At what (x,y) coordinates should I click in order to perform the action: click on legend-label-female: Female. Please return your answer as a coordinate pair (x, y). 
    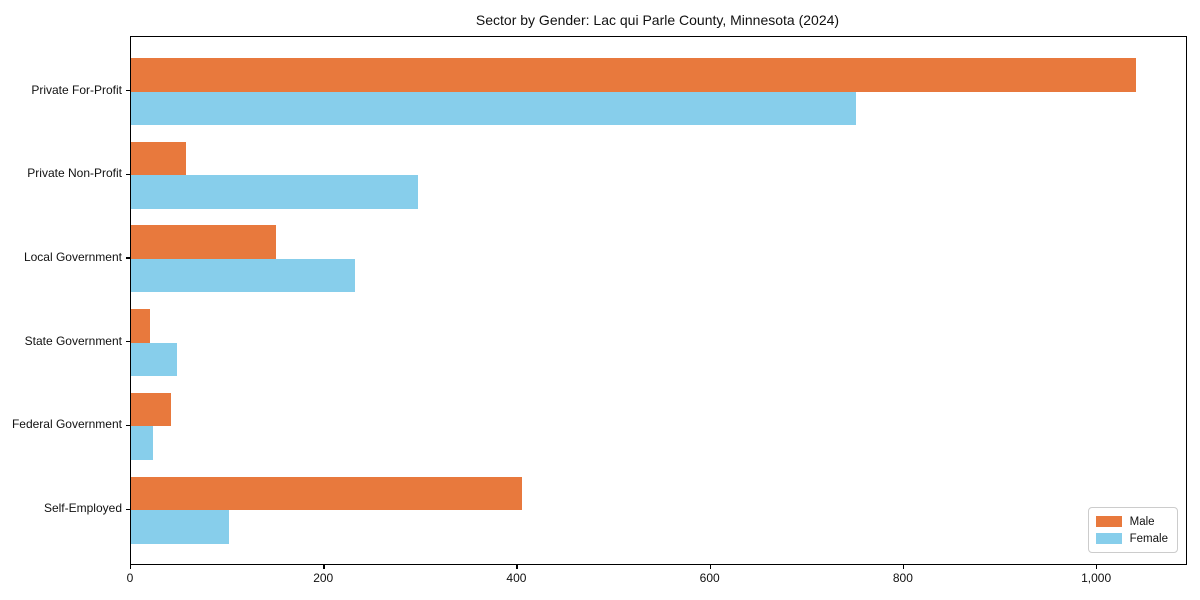
    Looking at the image, I should click on (1148, 538).